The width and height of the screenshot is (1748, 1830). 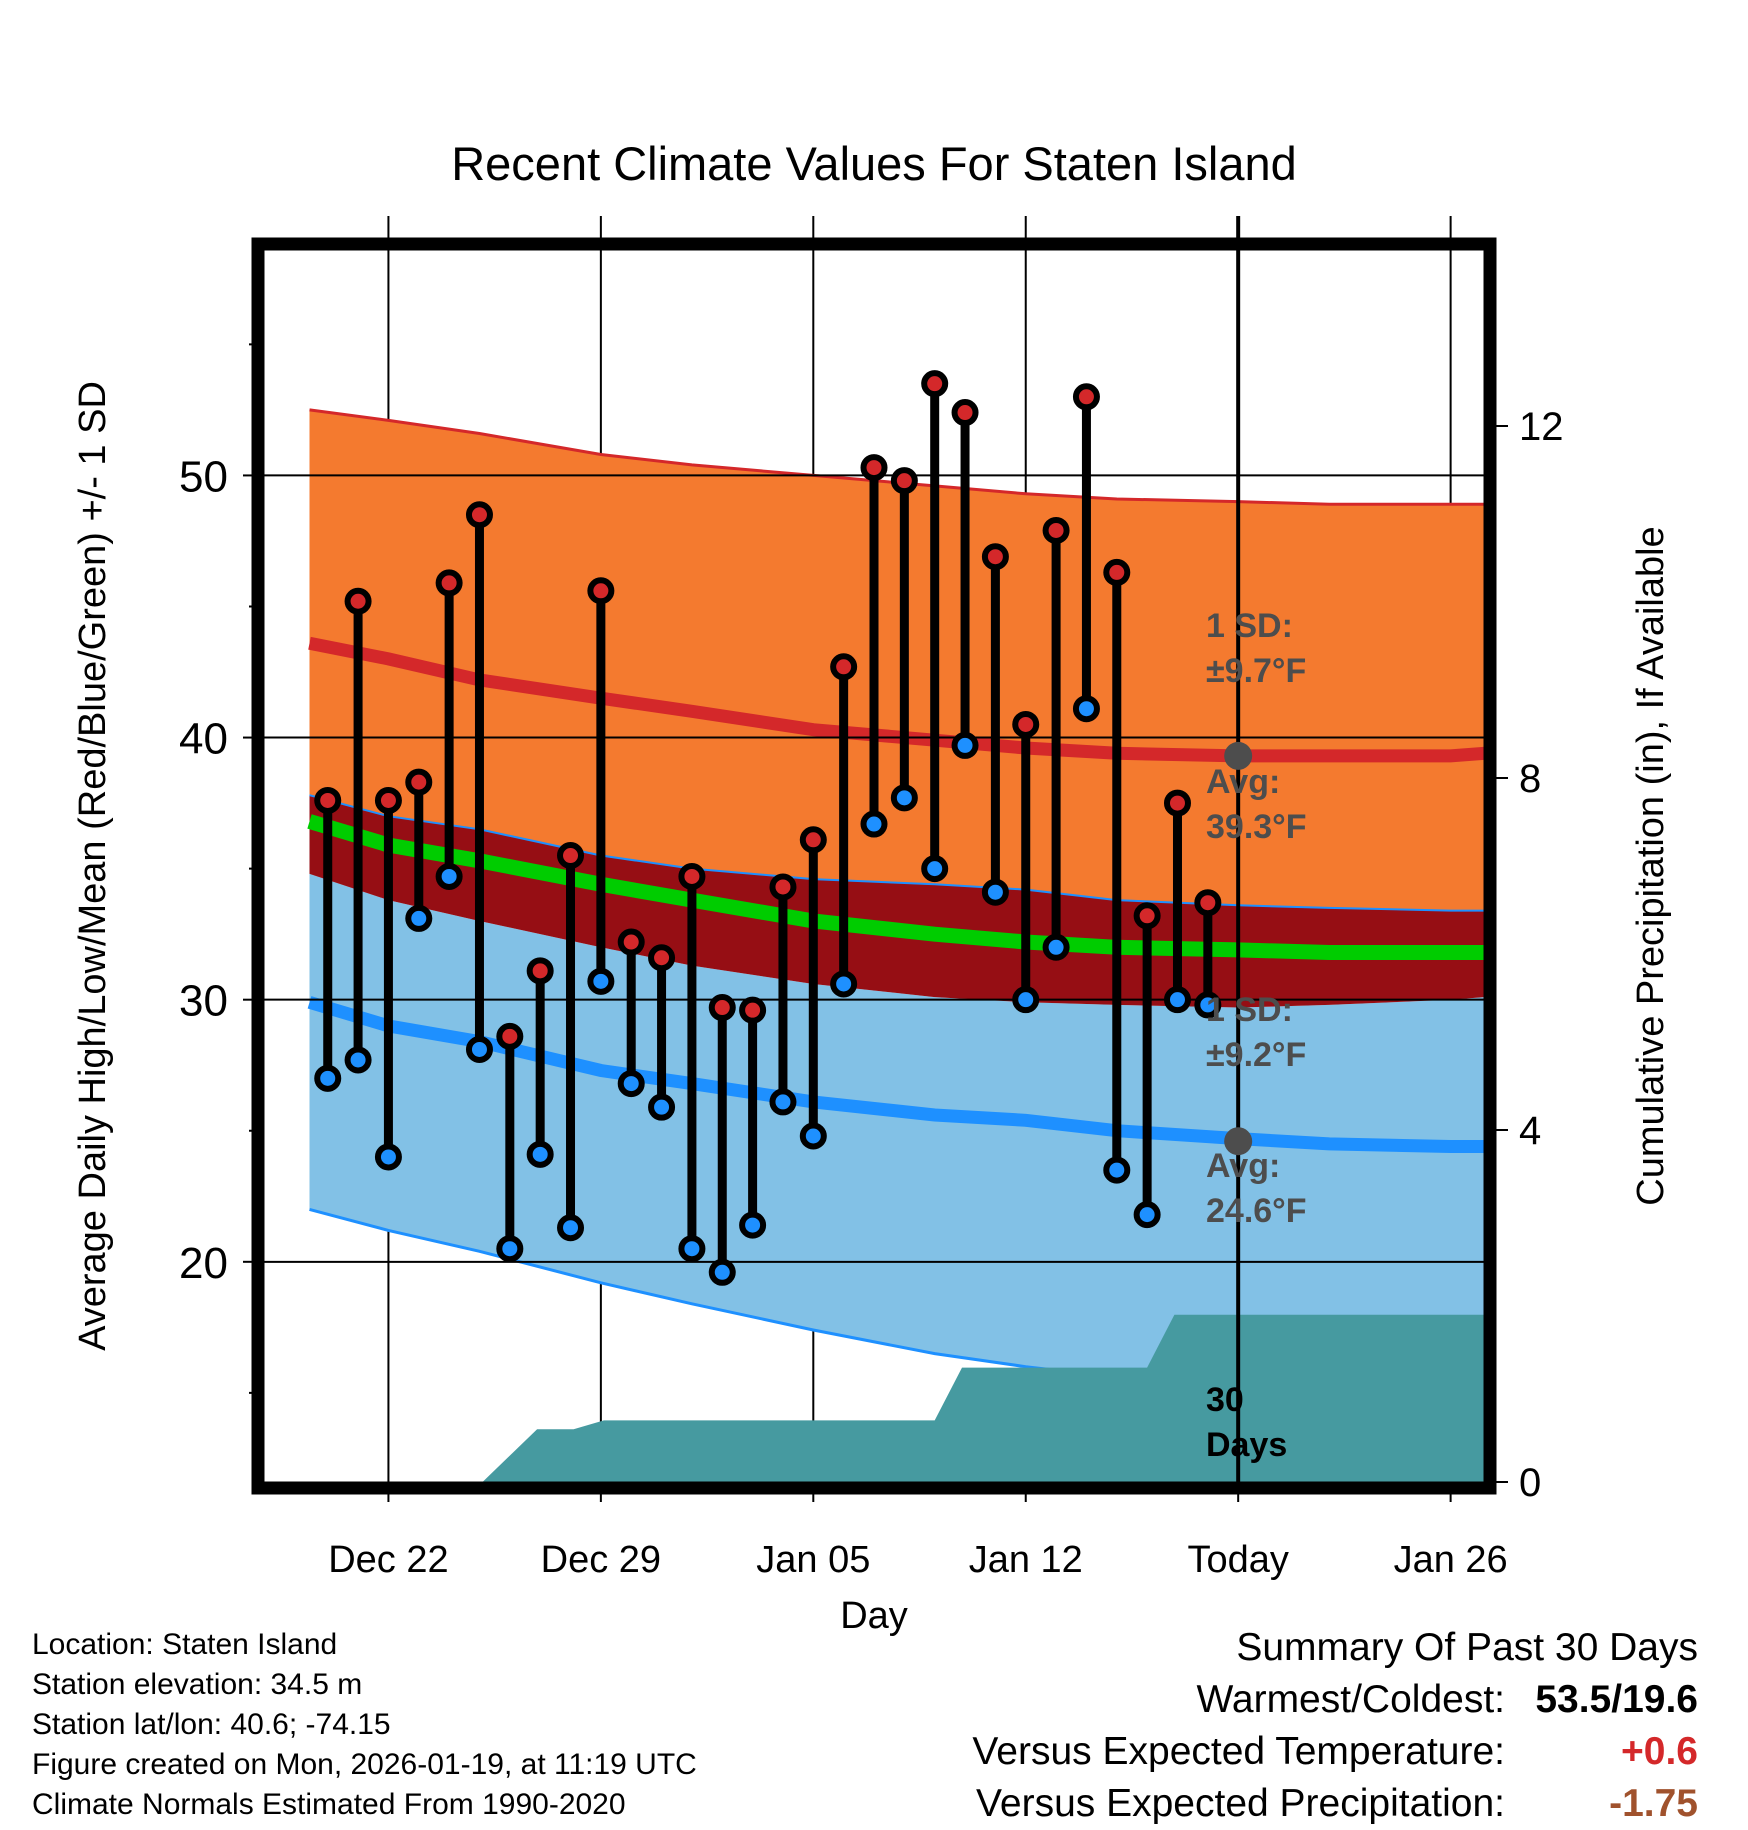 I want to click on x-tick-label: Today, so click(x=1237, y=1560).